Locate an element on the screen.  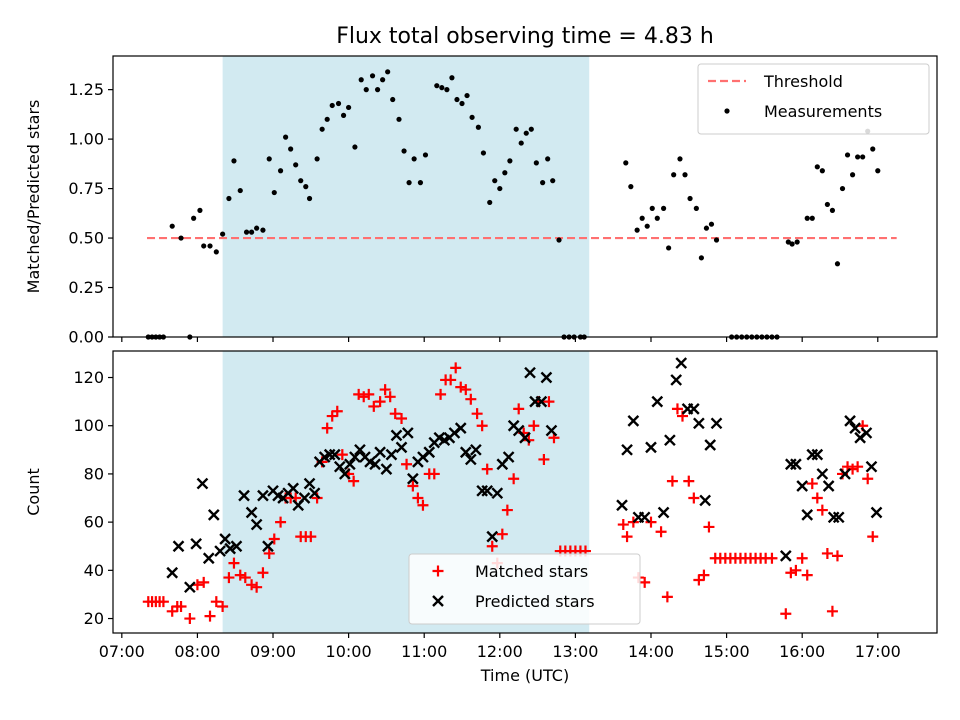
legend-box is located at coordinates (813, 99).